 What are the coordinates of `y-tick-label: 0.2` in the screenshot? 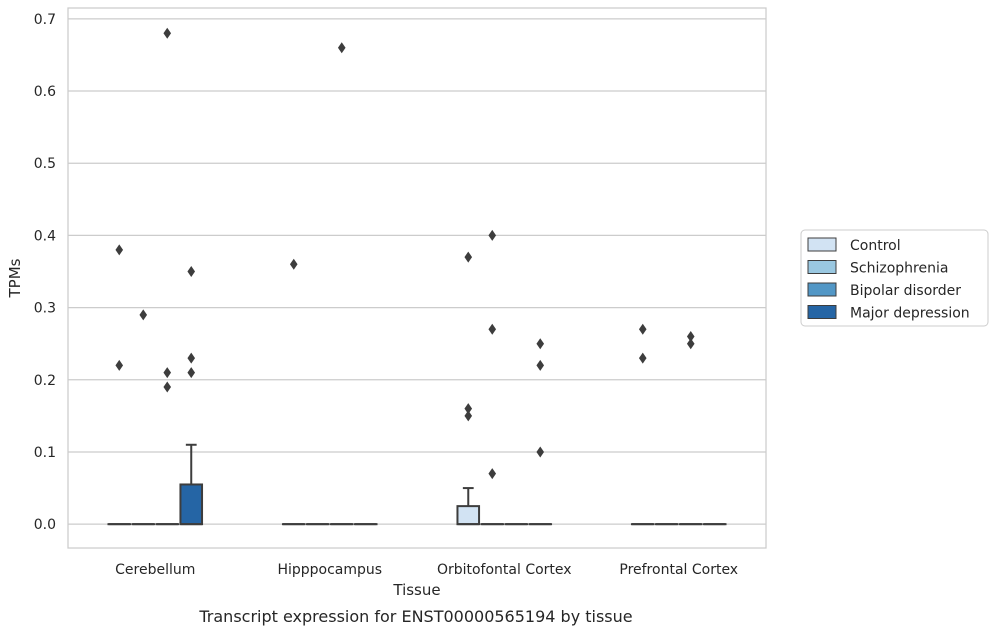 It's located at (45, 381).